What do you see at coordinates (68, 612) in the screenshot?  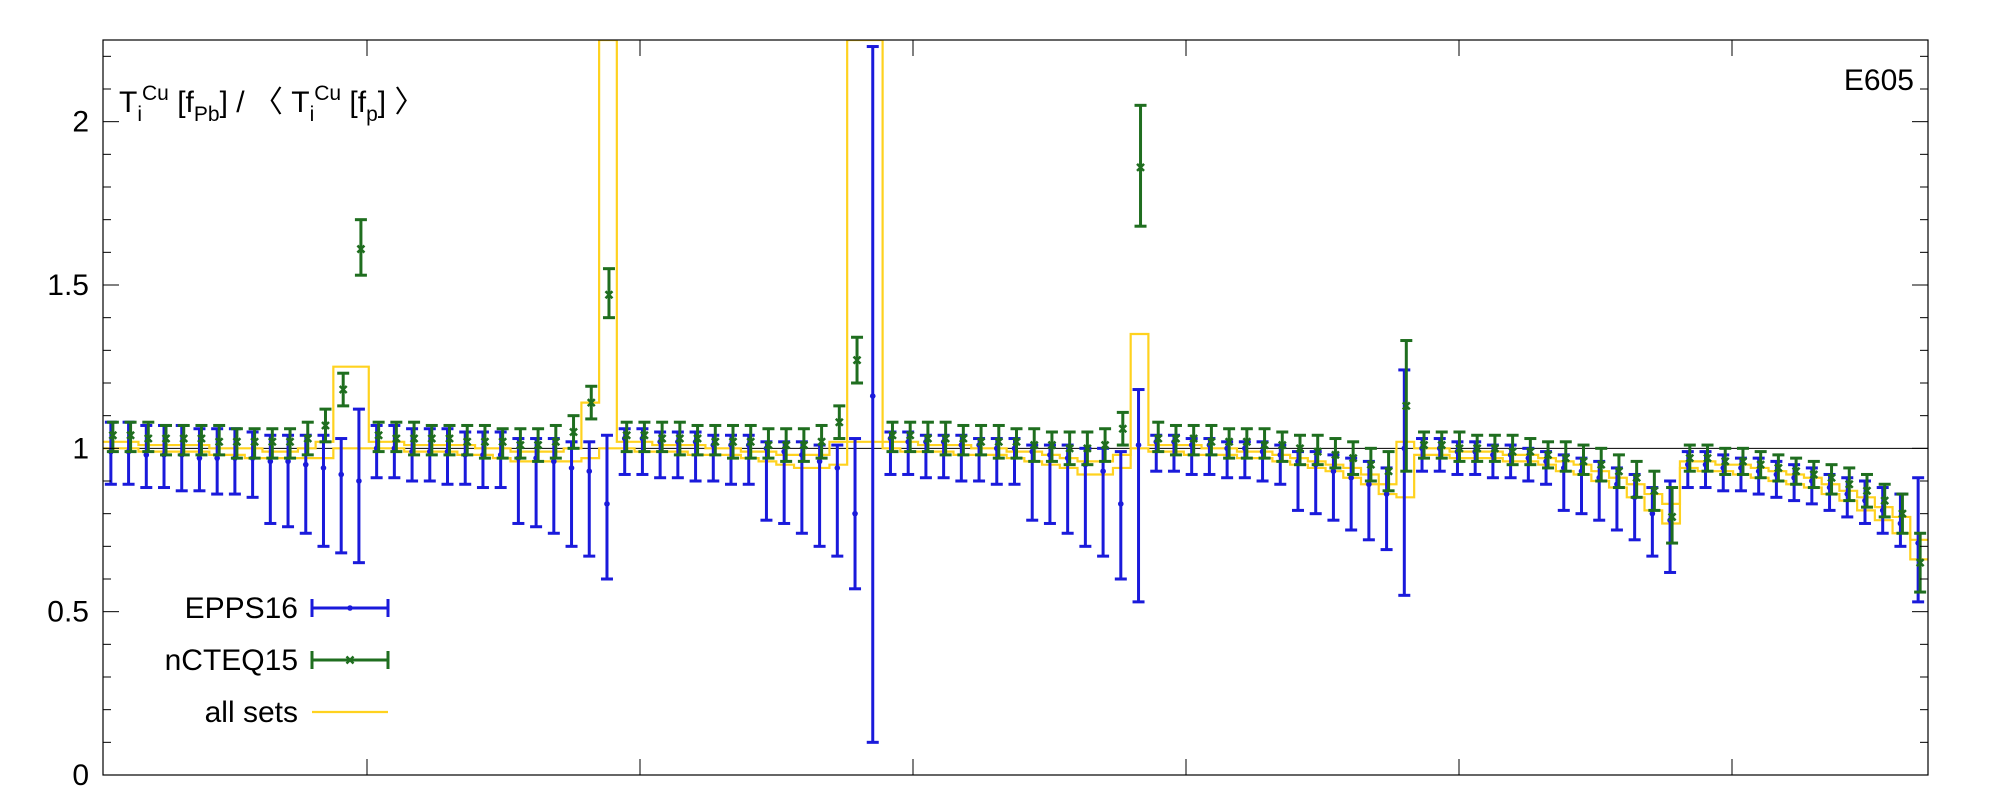 I see `y-tick-label: 0.5` at bounding box center [68, 612].